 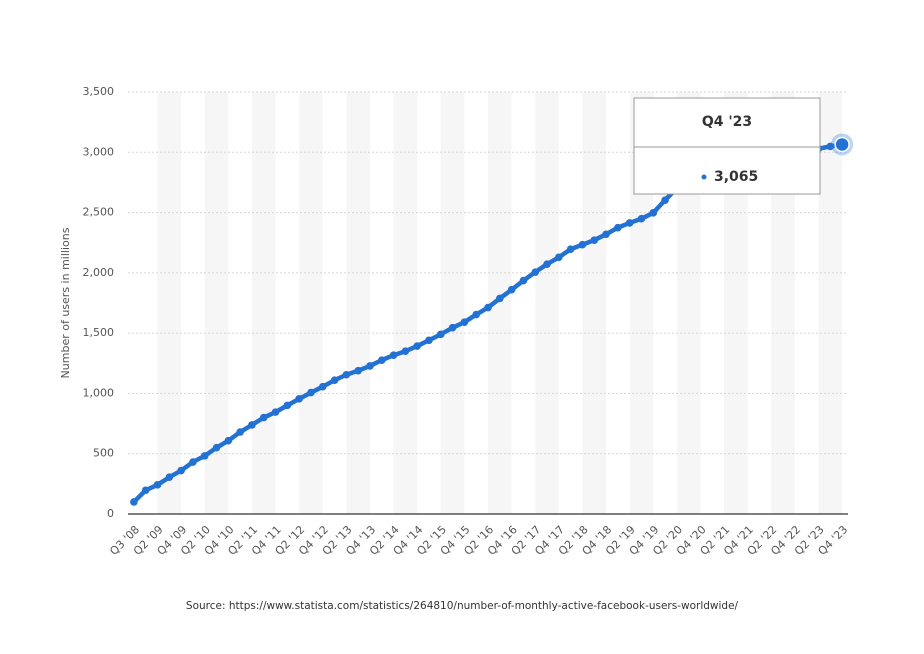 I want to click on tooltip-dot, so click(x=704, y=177).